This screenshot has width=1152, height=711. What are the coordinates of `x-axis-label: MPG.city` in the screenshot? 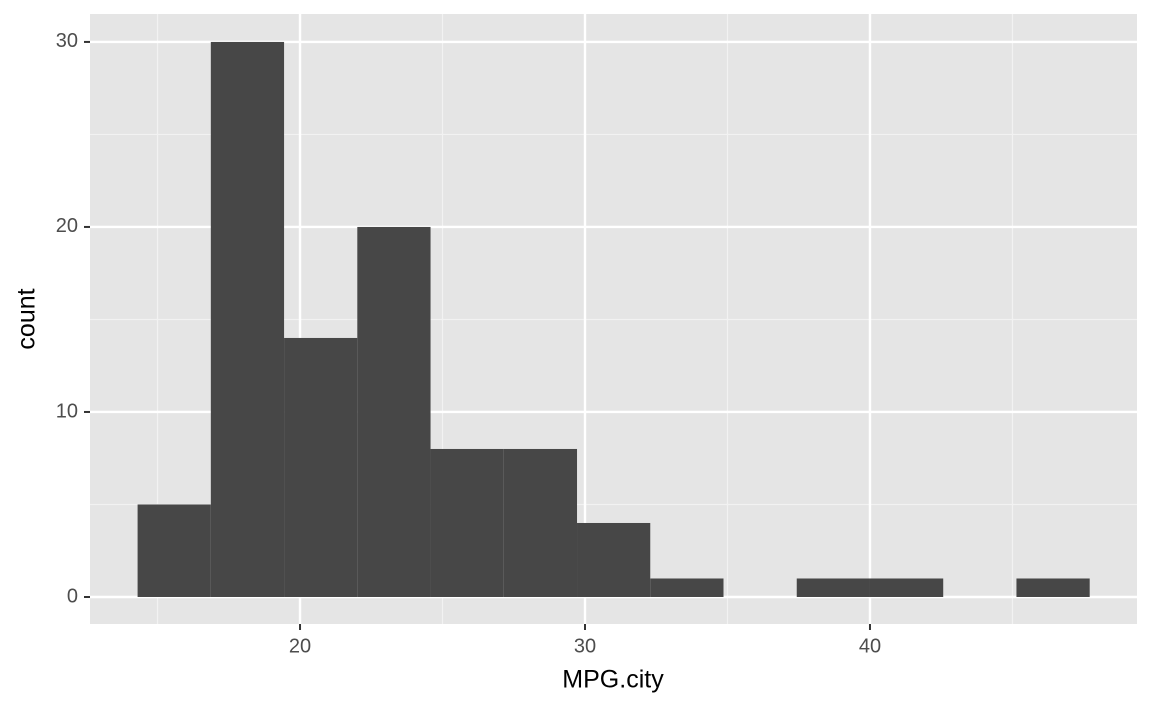 It's located at (613, 680).